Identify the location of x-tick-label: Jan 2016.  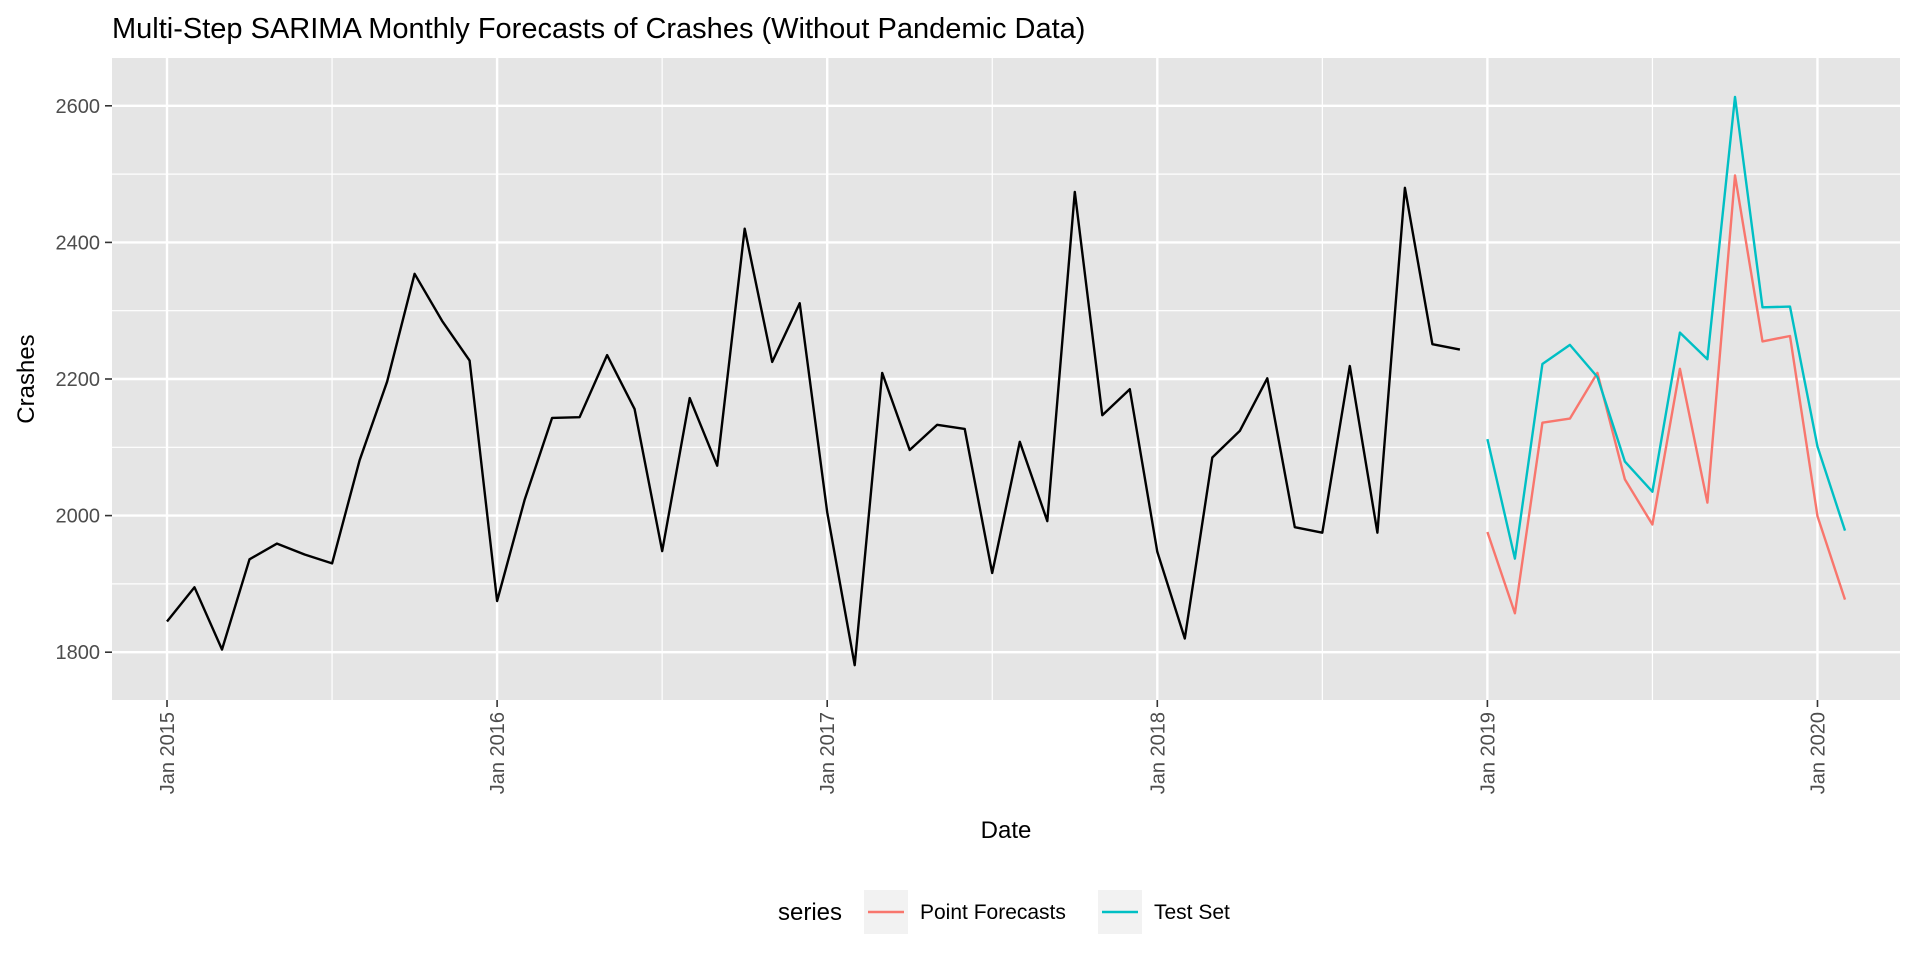
(498, 753).